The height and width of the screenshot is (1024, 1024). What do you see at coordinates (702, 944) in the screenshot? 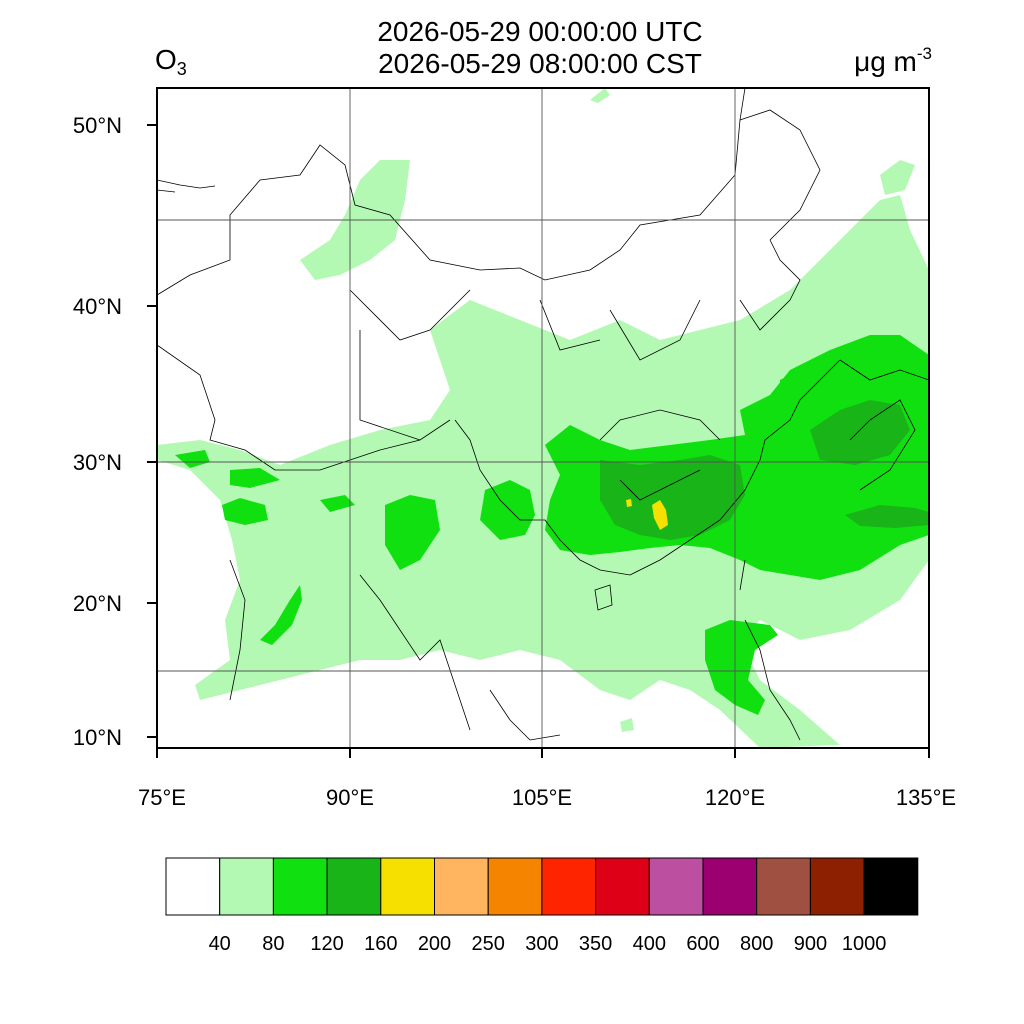
I see `colorbar-label: 600` at bounding box center [702, 944].